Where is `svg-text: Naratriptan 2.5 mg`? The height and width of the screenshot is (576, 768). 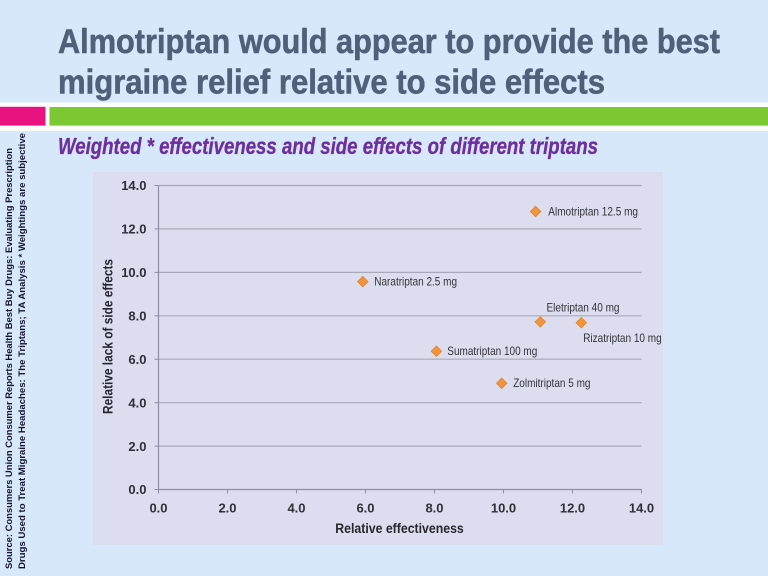 svg-text: Naratriptan 2.5 mg is located at coordinates (415, 282).